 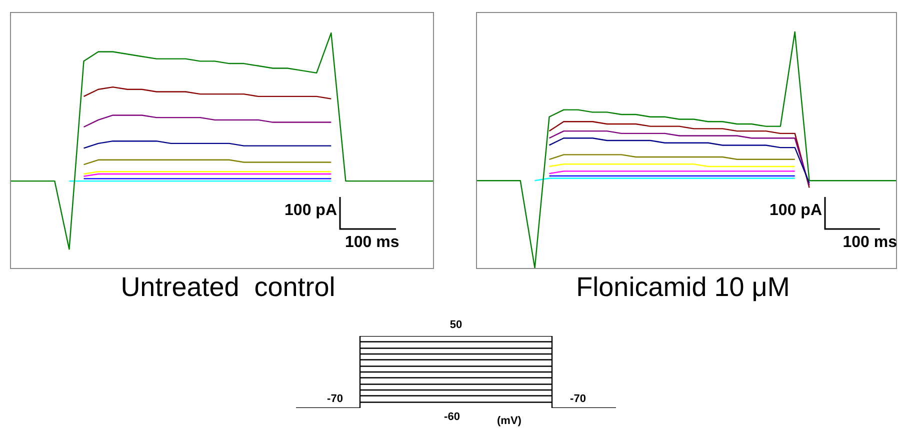 What do you see at coordinates (228, 287) in the screenshot?
I see `text: Untreated control` at bounding box center [228, 287].